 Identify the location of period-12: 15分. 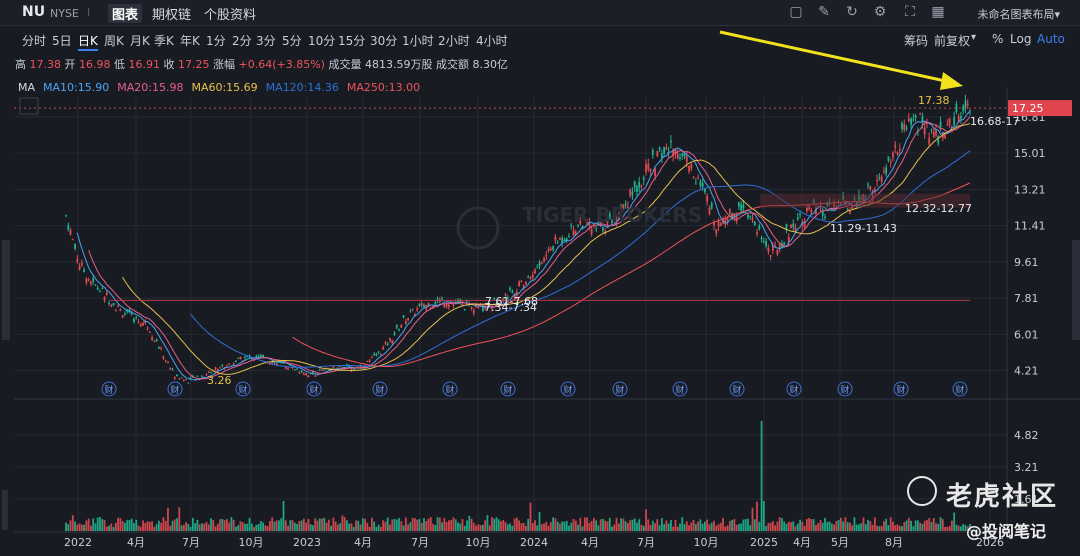
(352, 41).